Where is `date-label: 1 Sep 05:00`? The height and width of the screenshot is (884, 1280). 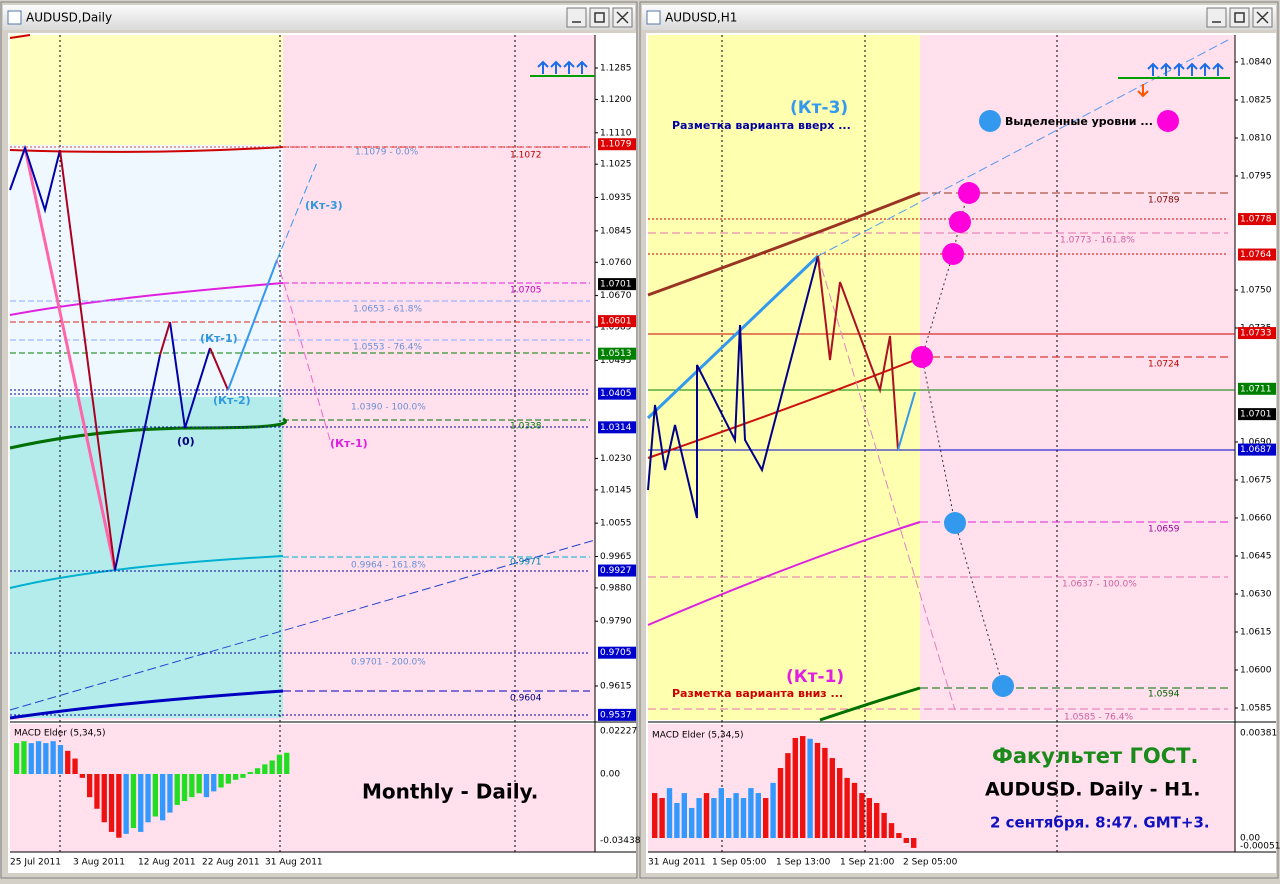
date-label: 1 Sep 05:00 is located at coordinates (739, 863).